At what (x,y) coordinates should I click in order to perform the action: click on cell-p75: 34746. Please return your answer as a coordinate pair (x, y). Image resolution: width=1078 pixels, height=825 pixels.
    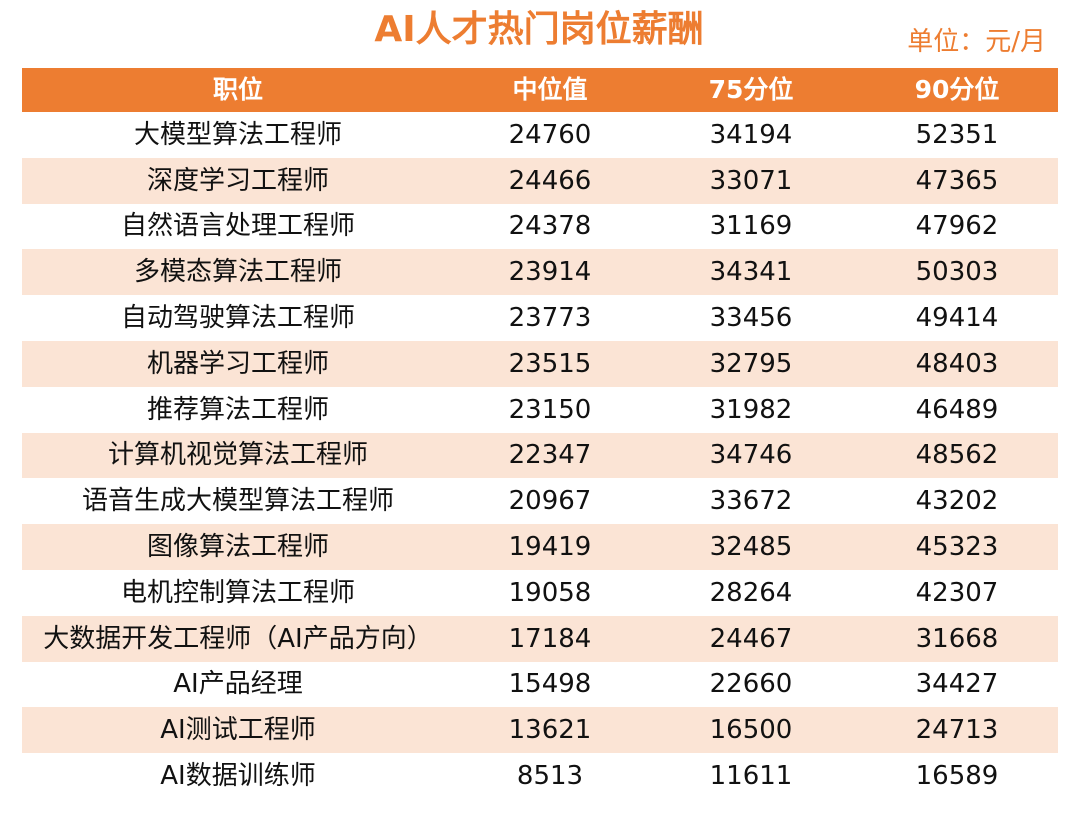
    Looking at the image, I should click on (751, 455).